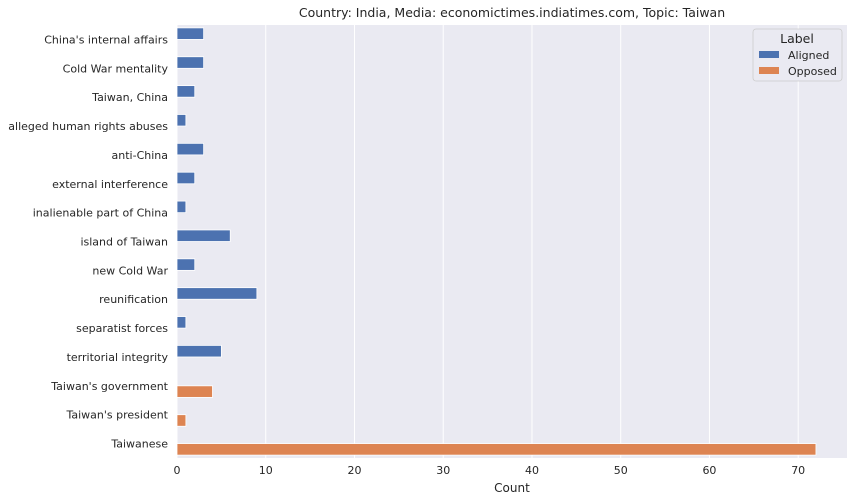 The width and height of the screenshot is (853, 501). What do you see at coordinates (797, 38) in the screenshot?
I see `legend-title: Label` at bounding box center [797, 38].